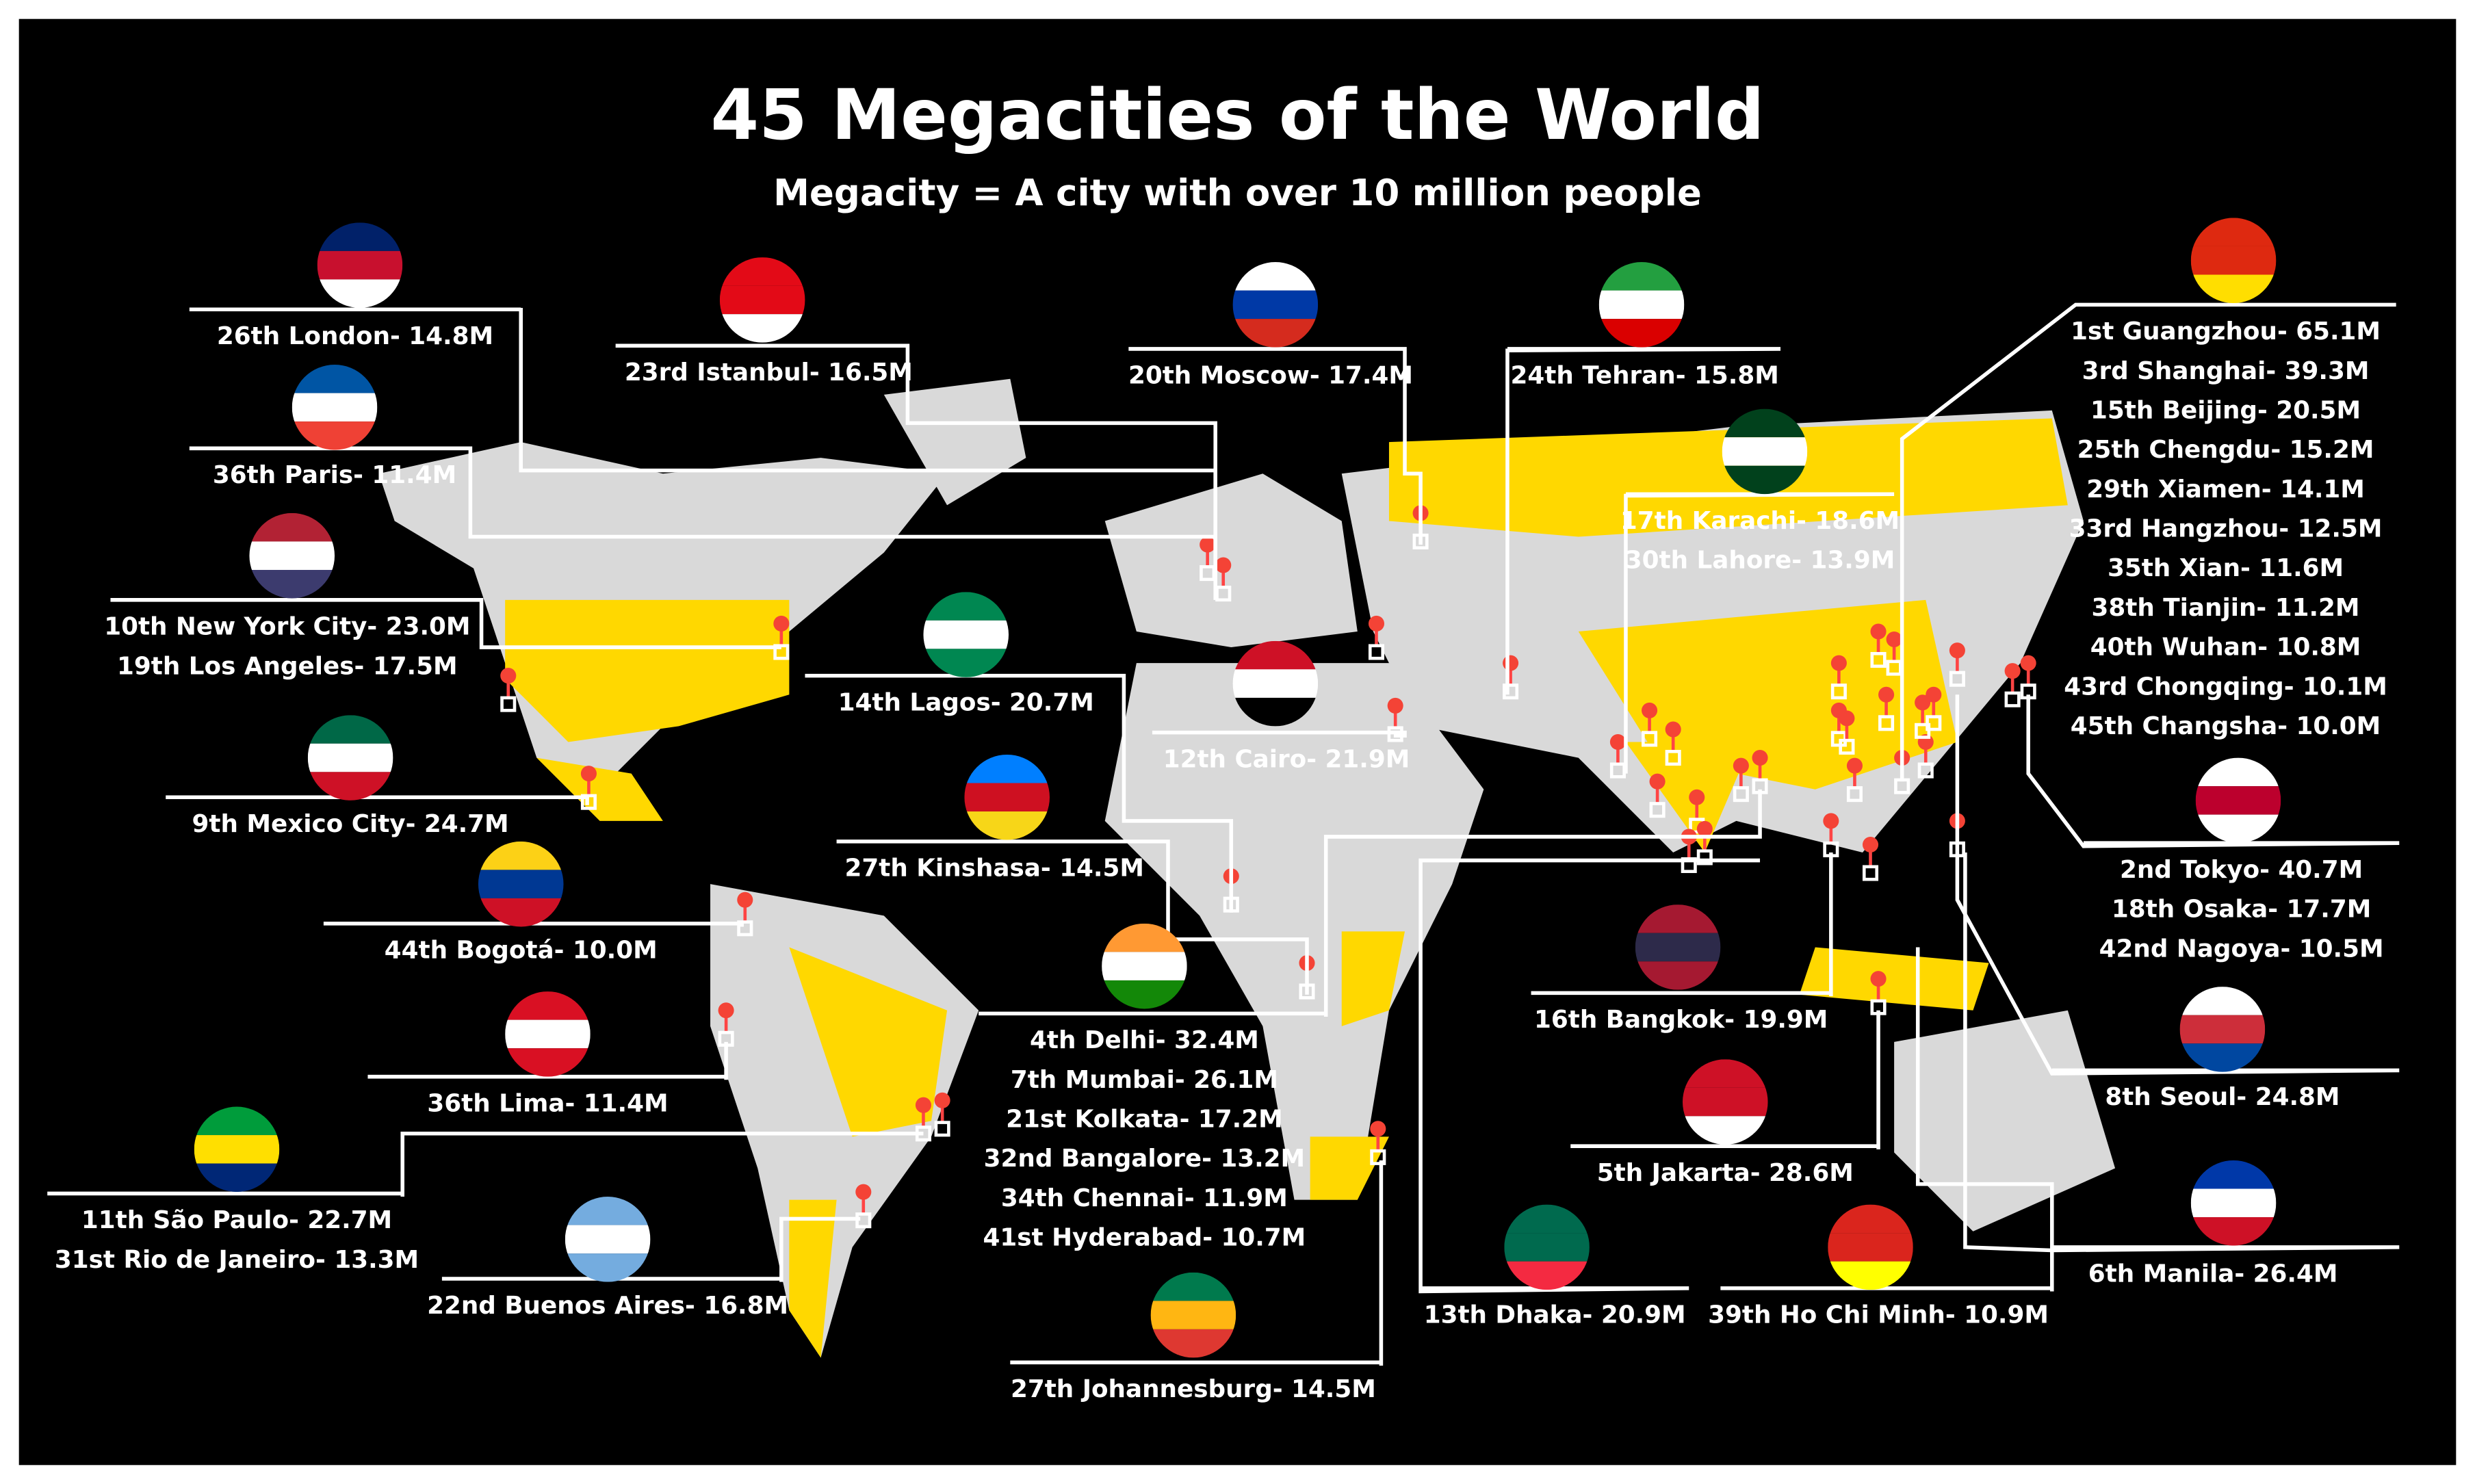 The image size is (2475, 1484). Describe the element at coordinates (1145, 1159) in the screenshot. I see `city-label: 32nd Bangalore- 13.2M` at that location.